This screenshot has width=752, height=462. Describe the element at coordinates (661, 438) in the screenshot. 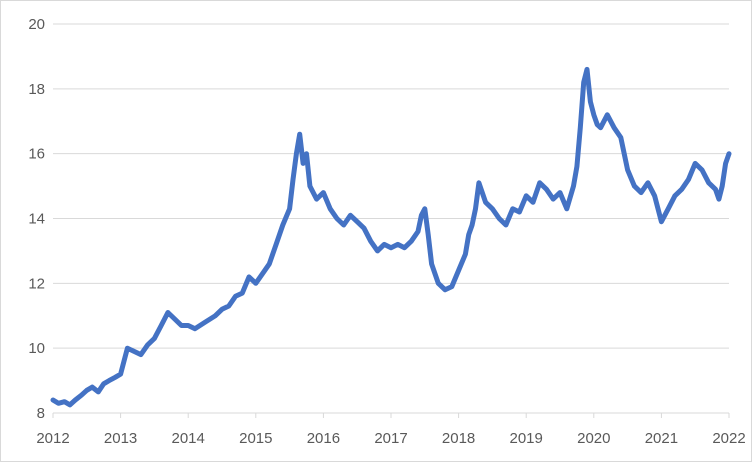

I see `x-tick-label: 2021` at that location.